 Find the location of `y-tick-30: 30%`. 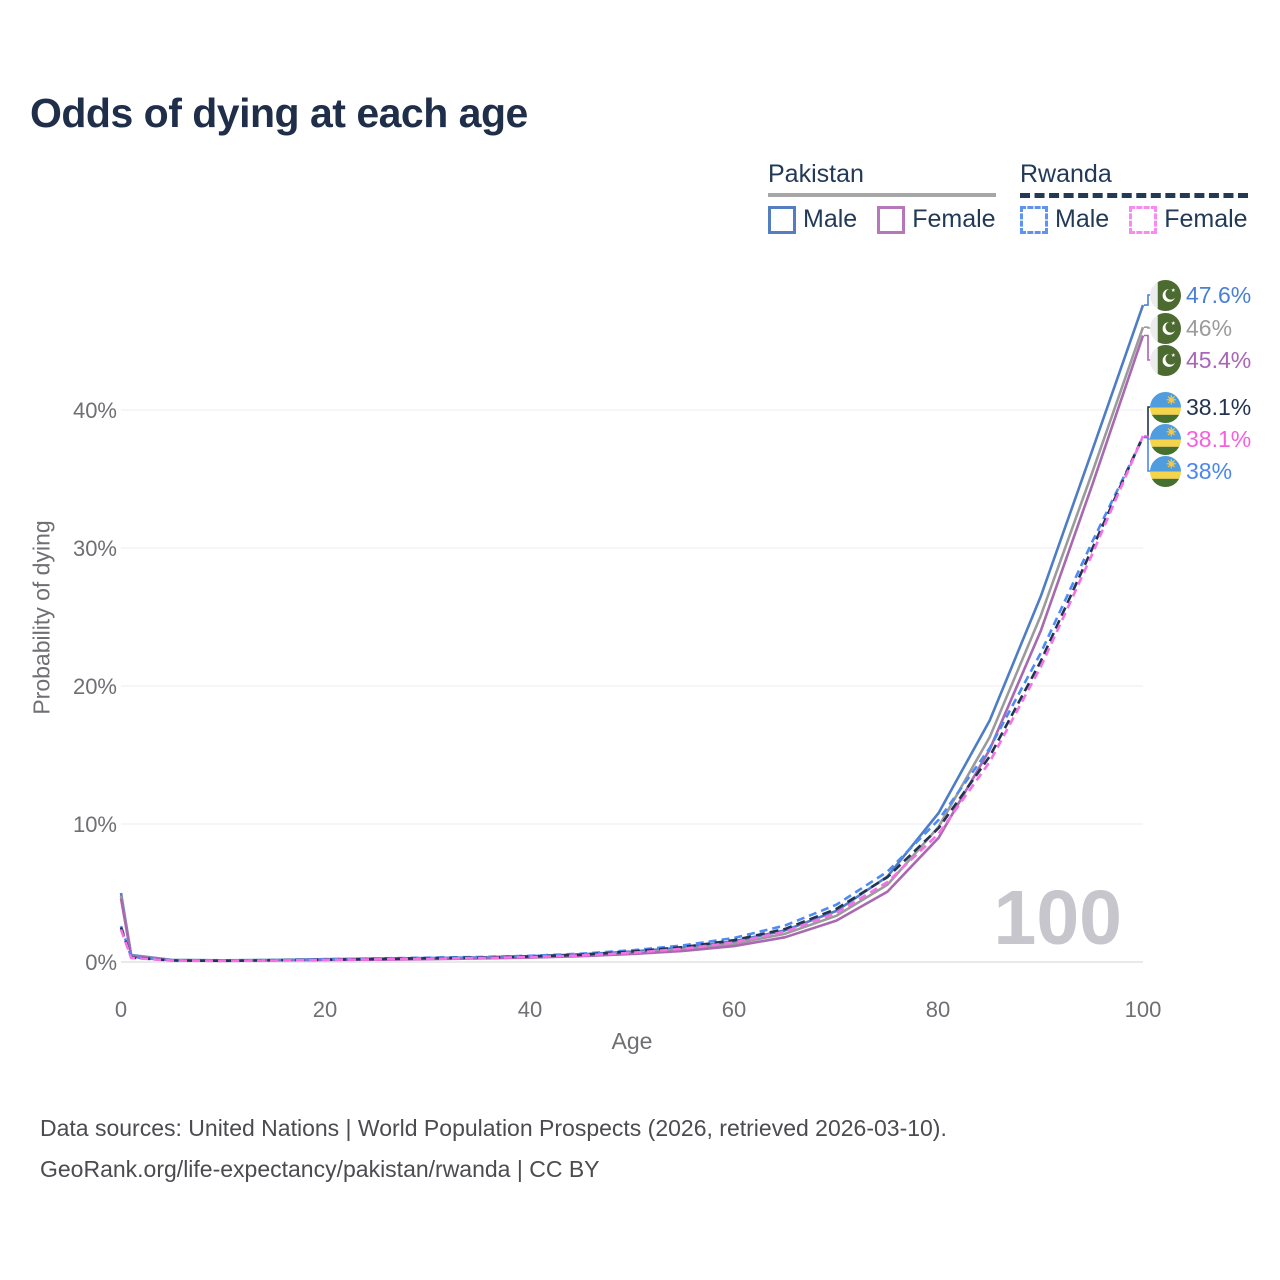

y-tick-30: 30% is located at coordinates (94, 548).